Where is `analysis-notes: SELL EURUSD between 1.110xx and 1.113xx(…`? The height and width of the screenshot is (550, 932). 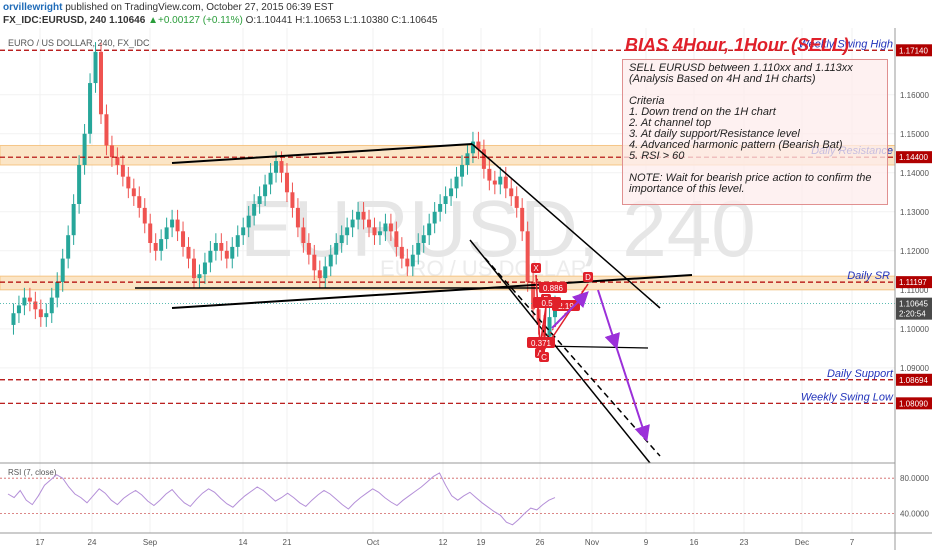
analysis-notes: SELL EURUSD between 1.110xx and 1.113xx(… is located at coordinates (755, 132).